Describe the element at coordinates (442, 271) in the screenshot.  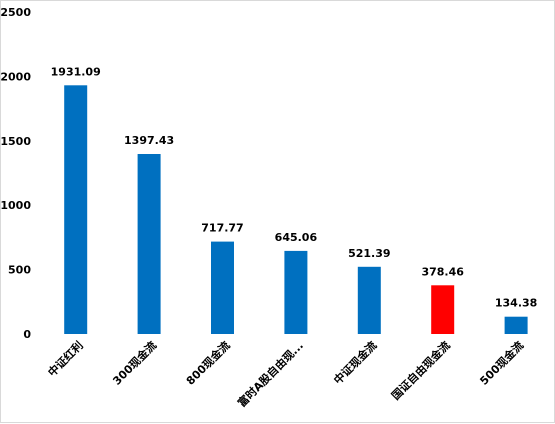
I see `data-label: 378.46` at that location.